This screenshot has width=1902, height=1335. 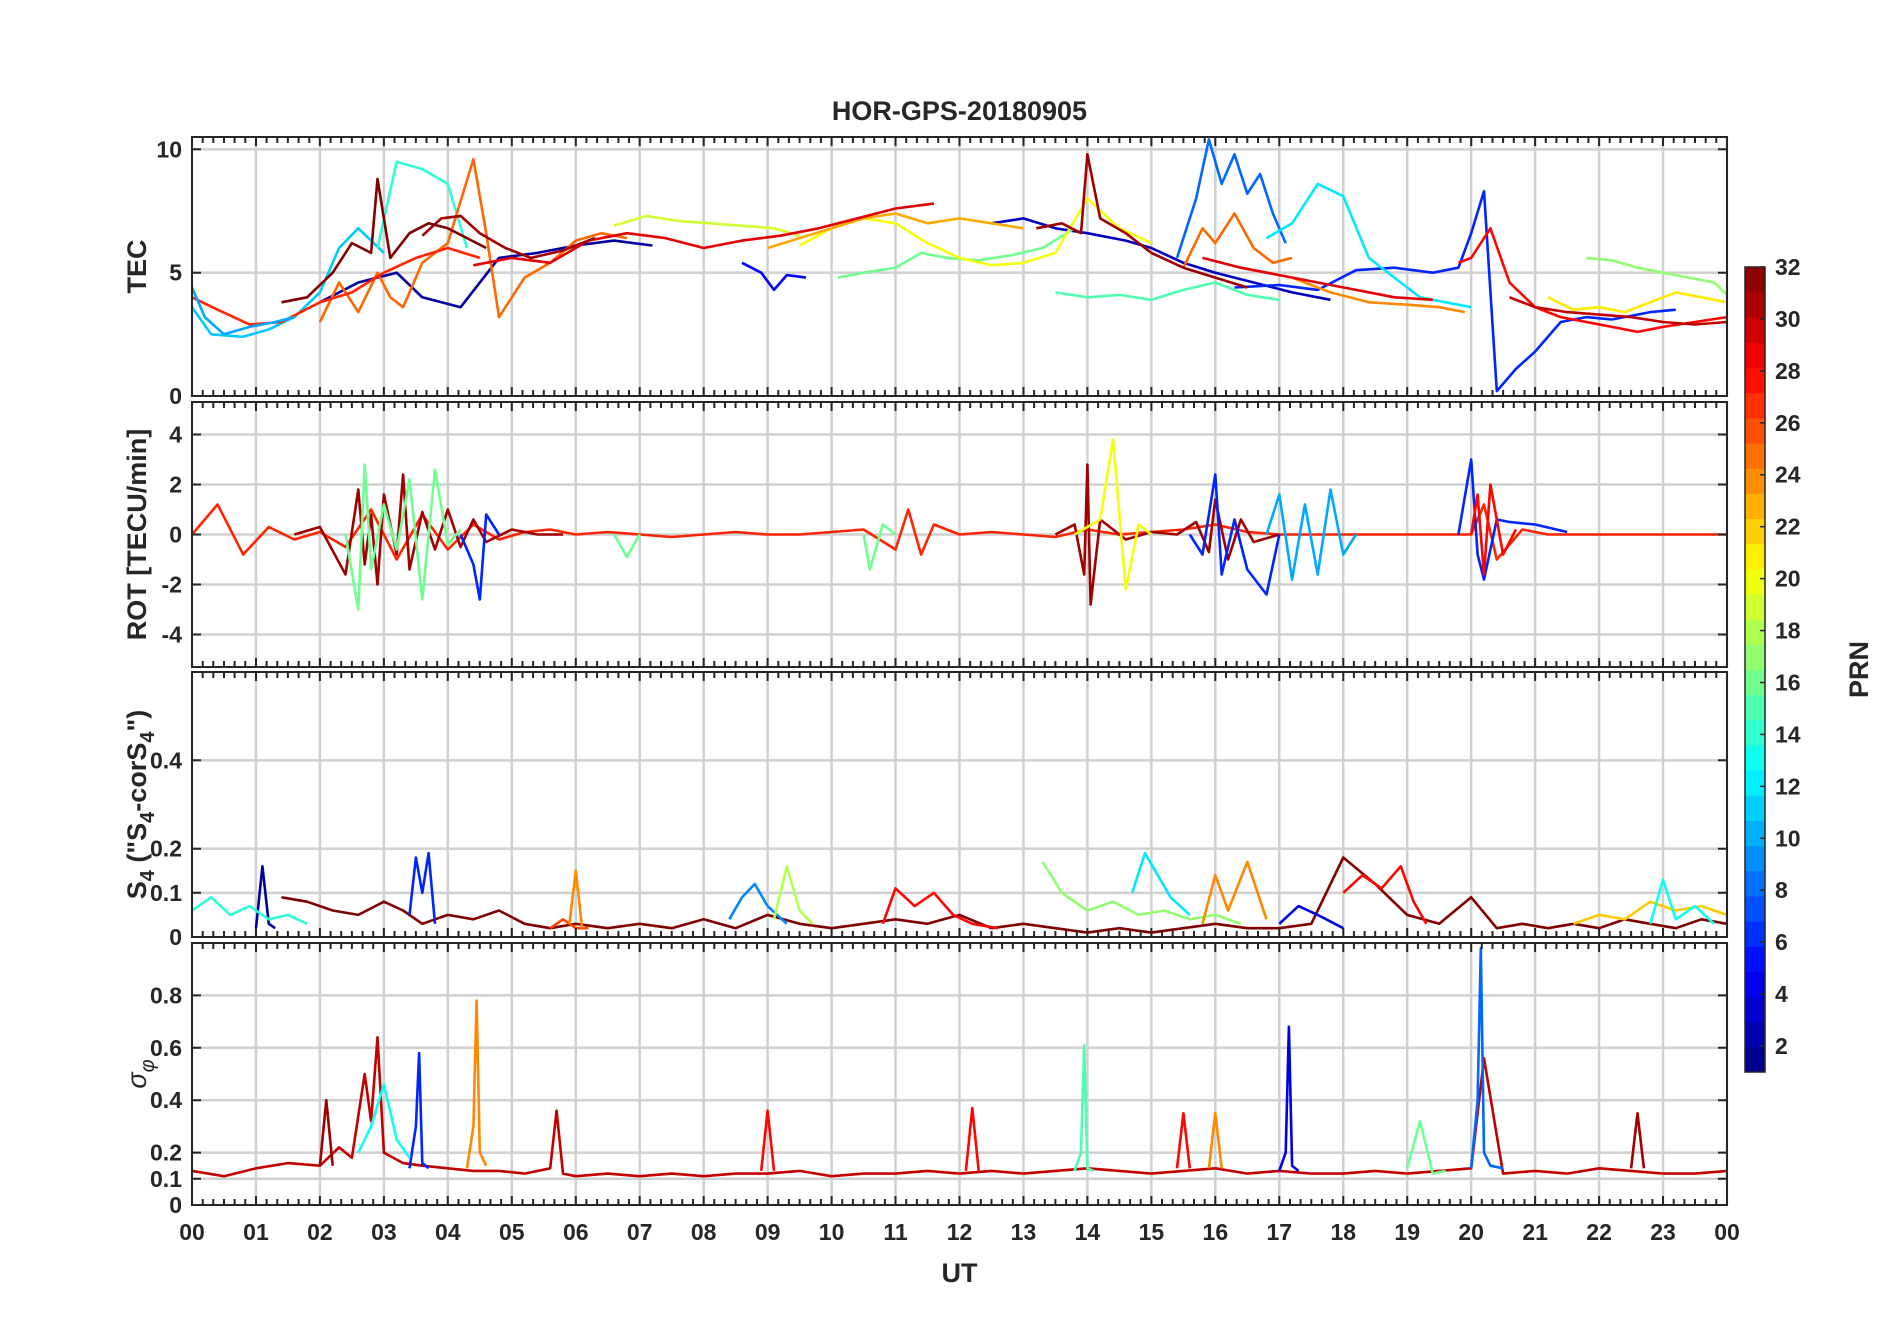 What do you see at coordinates (1024, 1232) in the screenshot?
I see `x-tick-label: 13` at bounding box center [1024, 1232].